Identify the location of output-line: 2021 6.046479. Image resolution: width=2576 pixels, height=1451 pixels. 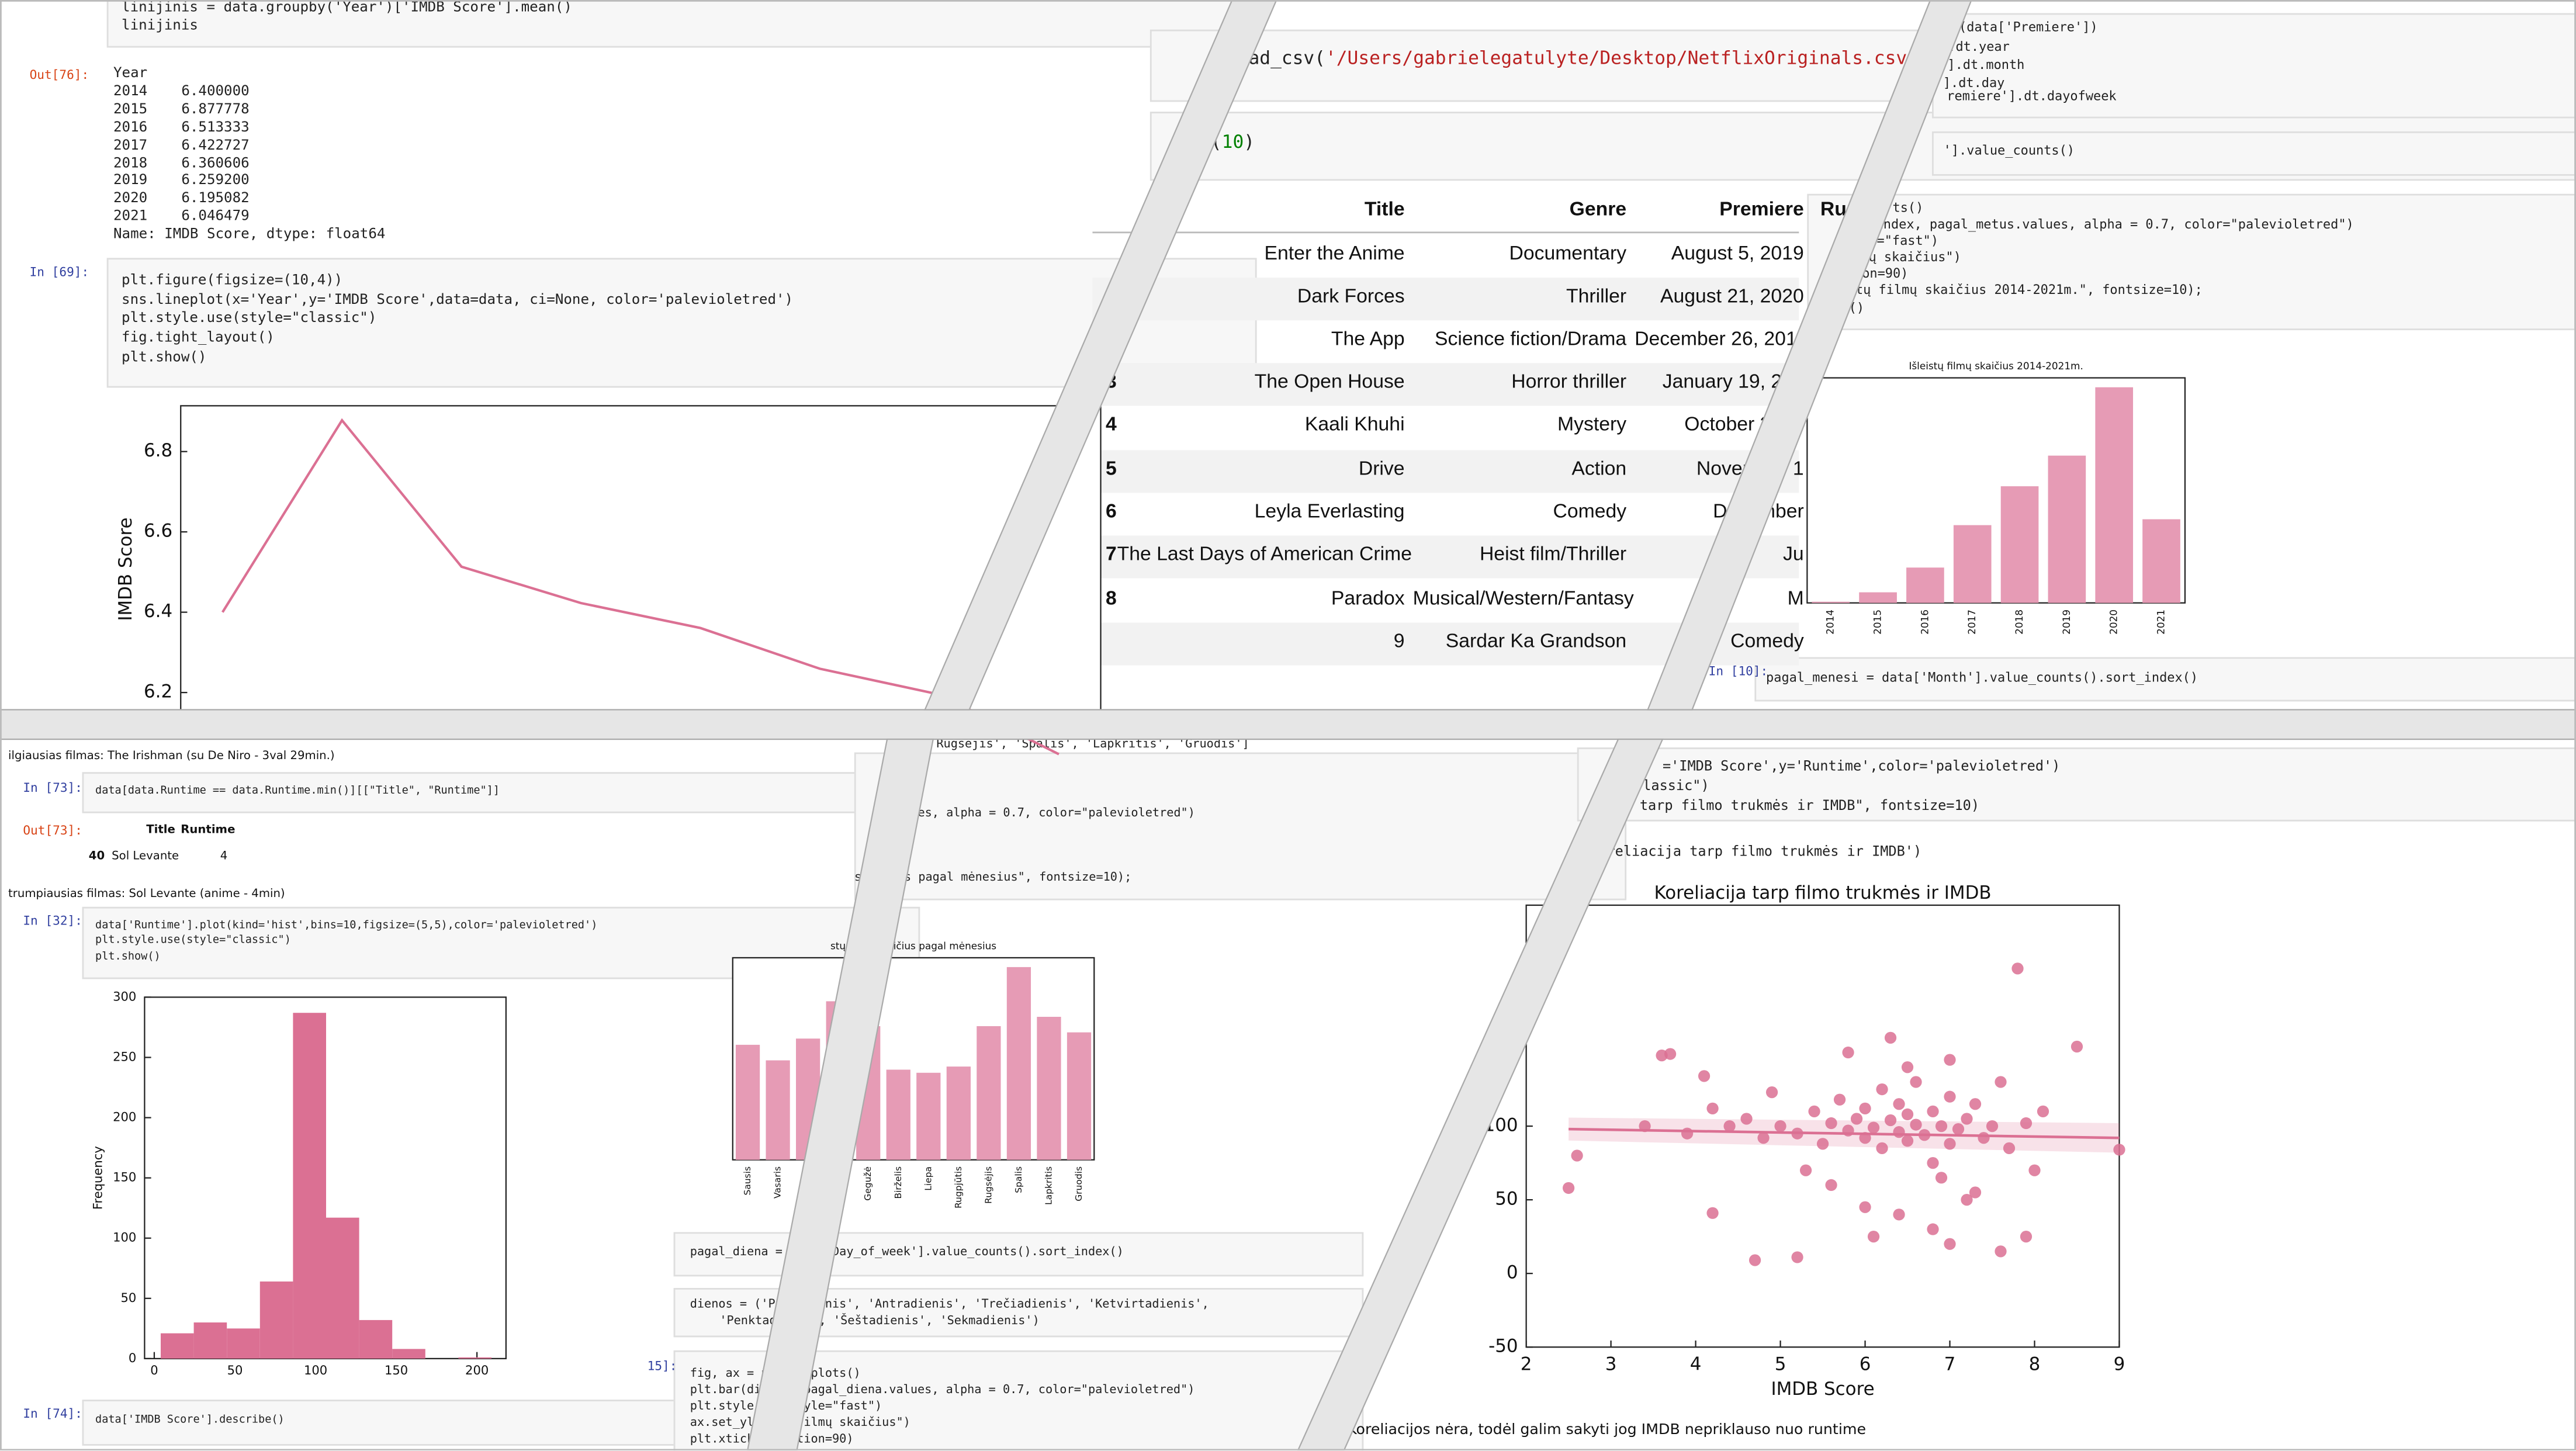
(181, 217).